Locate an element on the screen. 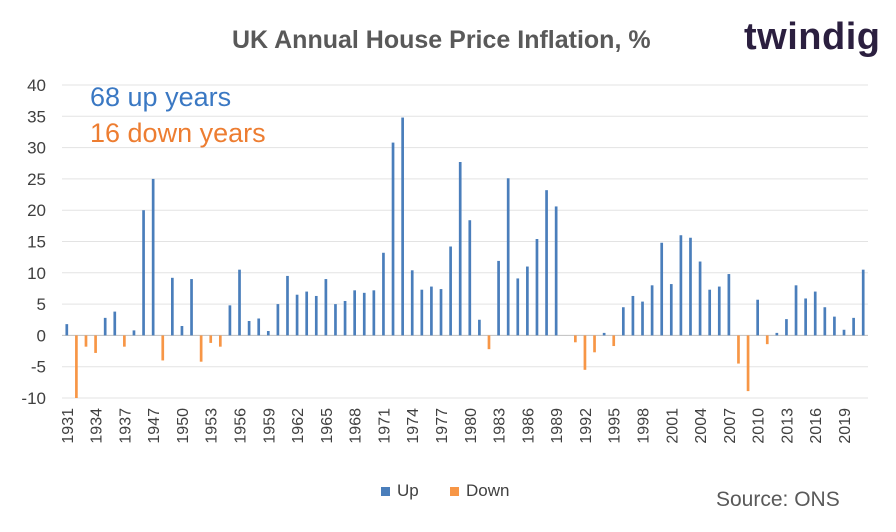  x-tick-label: 2004 is located at coordinates (701, 426).